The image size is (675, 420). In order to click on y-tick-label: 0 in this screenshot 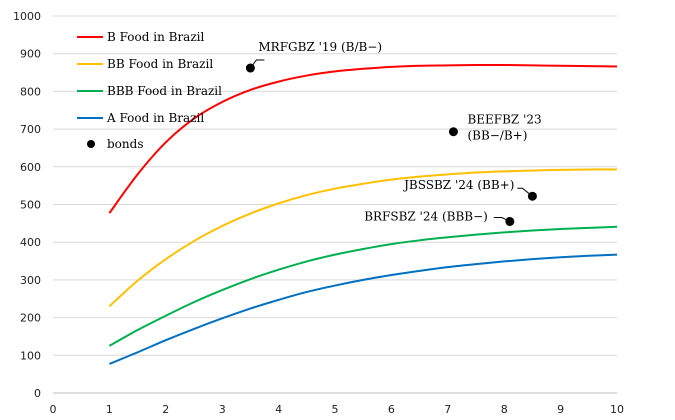, I will do `click(37, 393)`.